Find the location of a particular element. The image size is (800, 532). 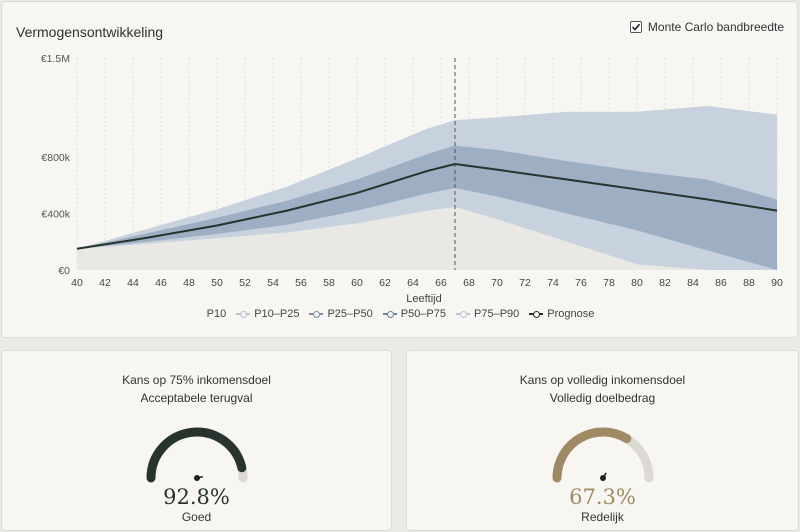

chart-title: Vermogensontwikkeling is located at coordinates (90, 32).